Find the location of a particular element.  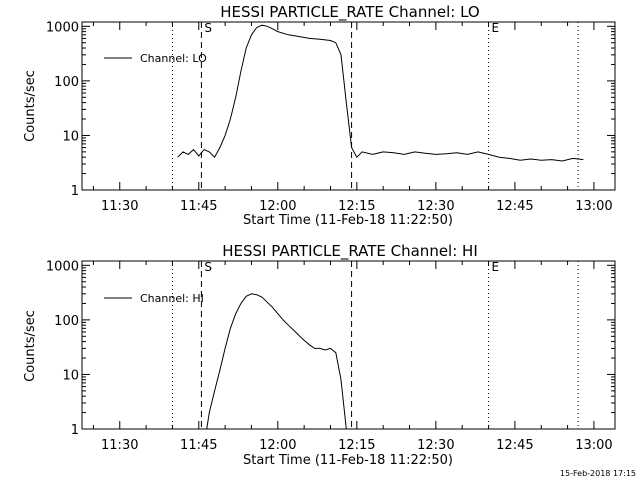

chart-title: HESSI PARTICLE_RATE Channel: HI is located at coordinates (350, 251).